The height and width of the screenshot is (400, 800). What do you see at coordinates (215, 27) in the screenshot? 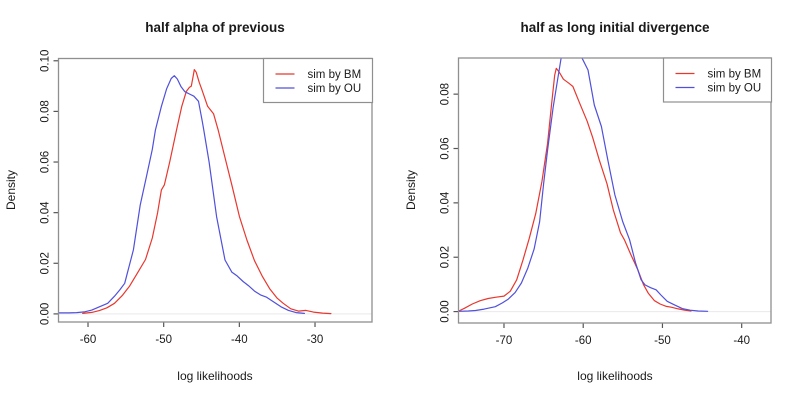
I see `panel-left-title: half alpha of previous` at bounding box center [215, 27].